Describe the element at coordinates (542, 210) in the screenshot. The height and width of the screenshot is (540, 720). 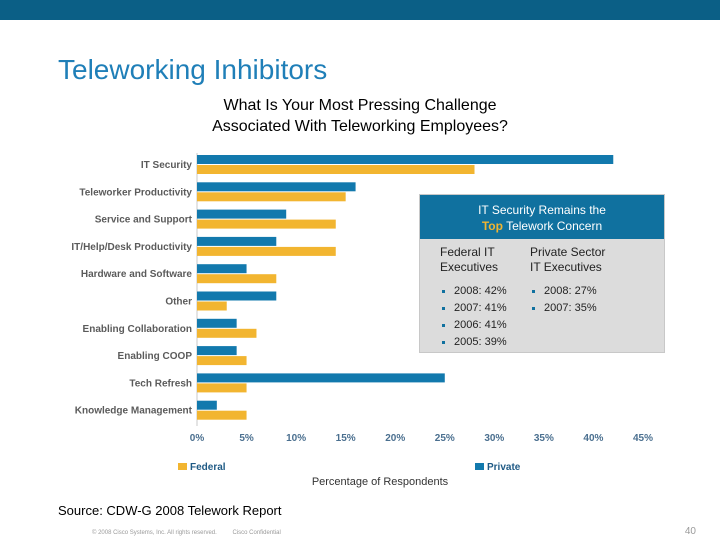
I see `callout-header-line-1: IT Security Remains the` at that location.